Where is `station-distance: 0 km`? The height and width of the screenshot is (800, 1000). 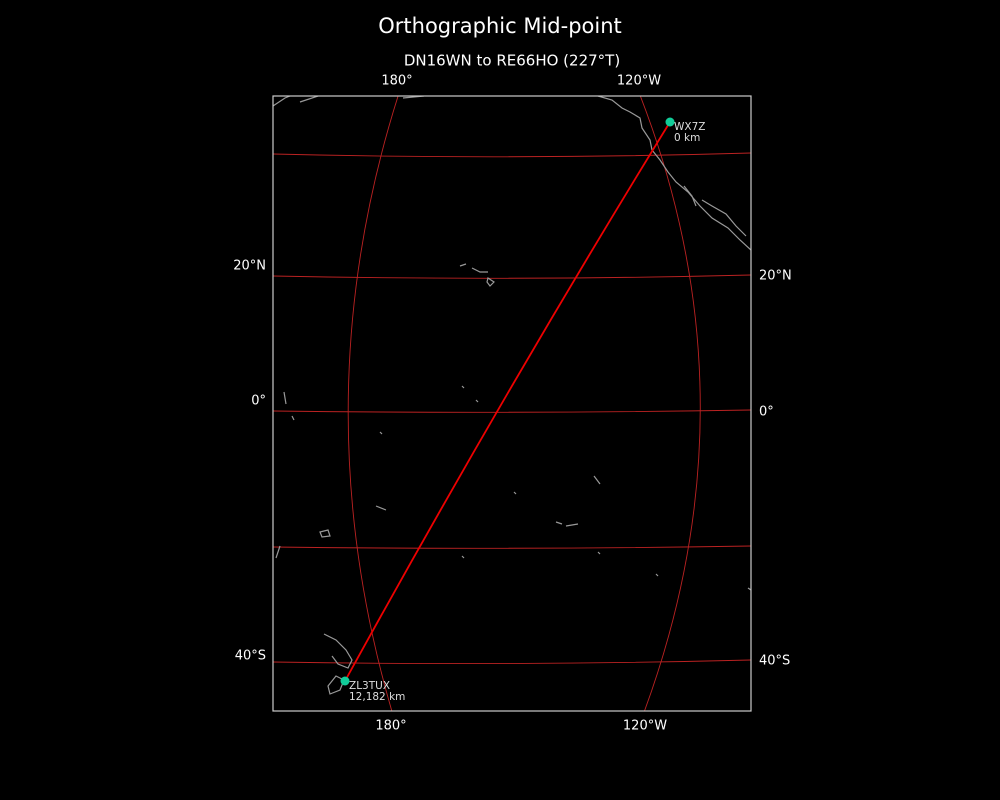 station-distance: 0 km is located at coordinates (687, 138).